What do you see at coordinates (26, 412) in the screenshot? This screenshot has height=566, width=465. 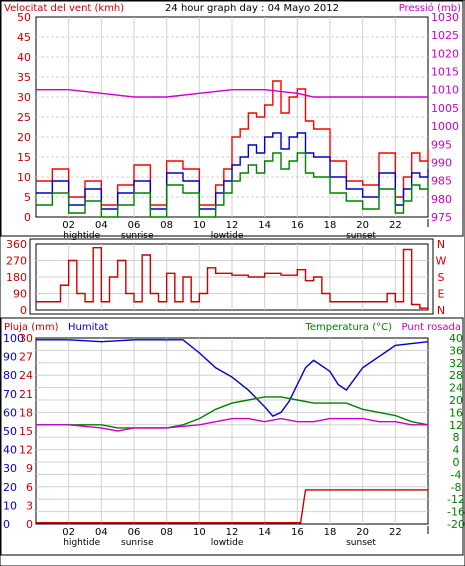 I see `rain-tick-label: 18` at bounding box center [26, 412].